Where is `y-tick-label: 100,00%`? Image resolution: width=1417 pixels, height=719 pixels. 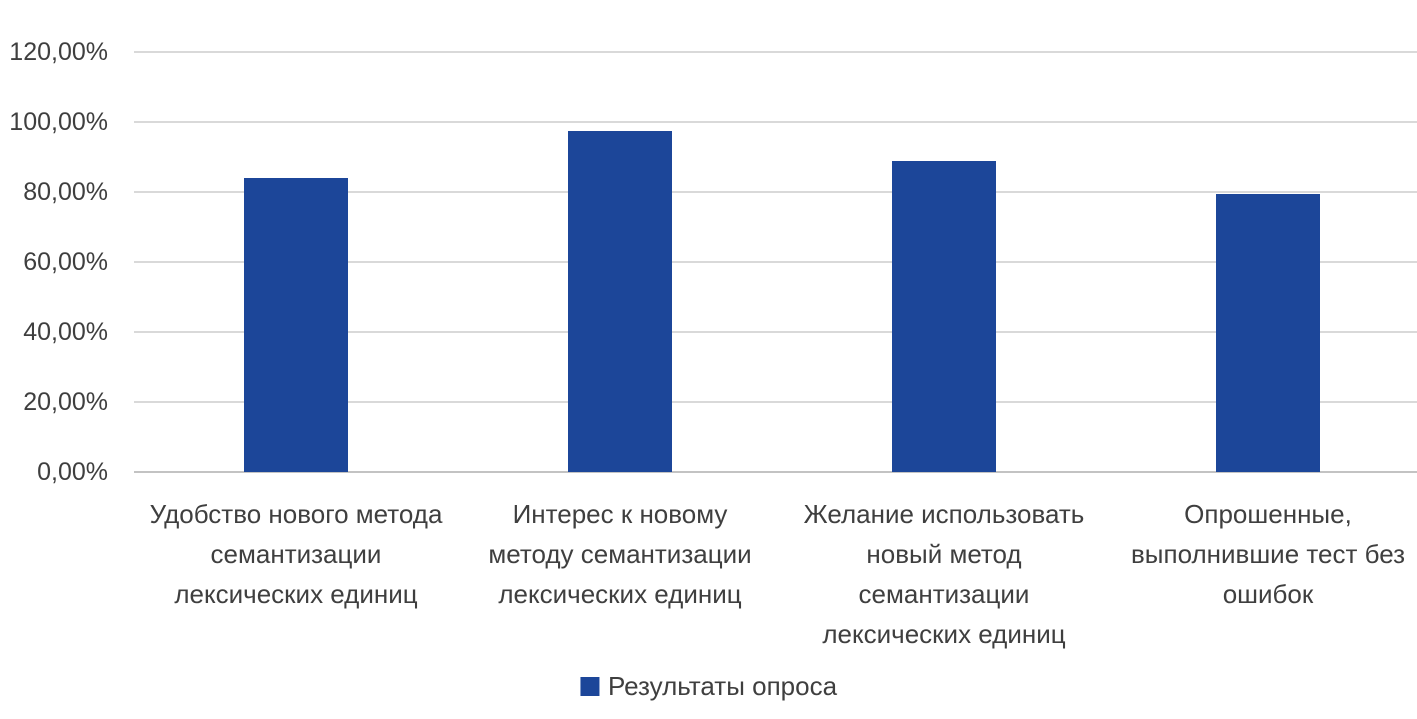 y-tick-label: 100,00% is located at coordinates (58, 122).